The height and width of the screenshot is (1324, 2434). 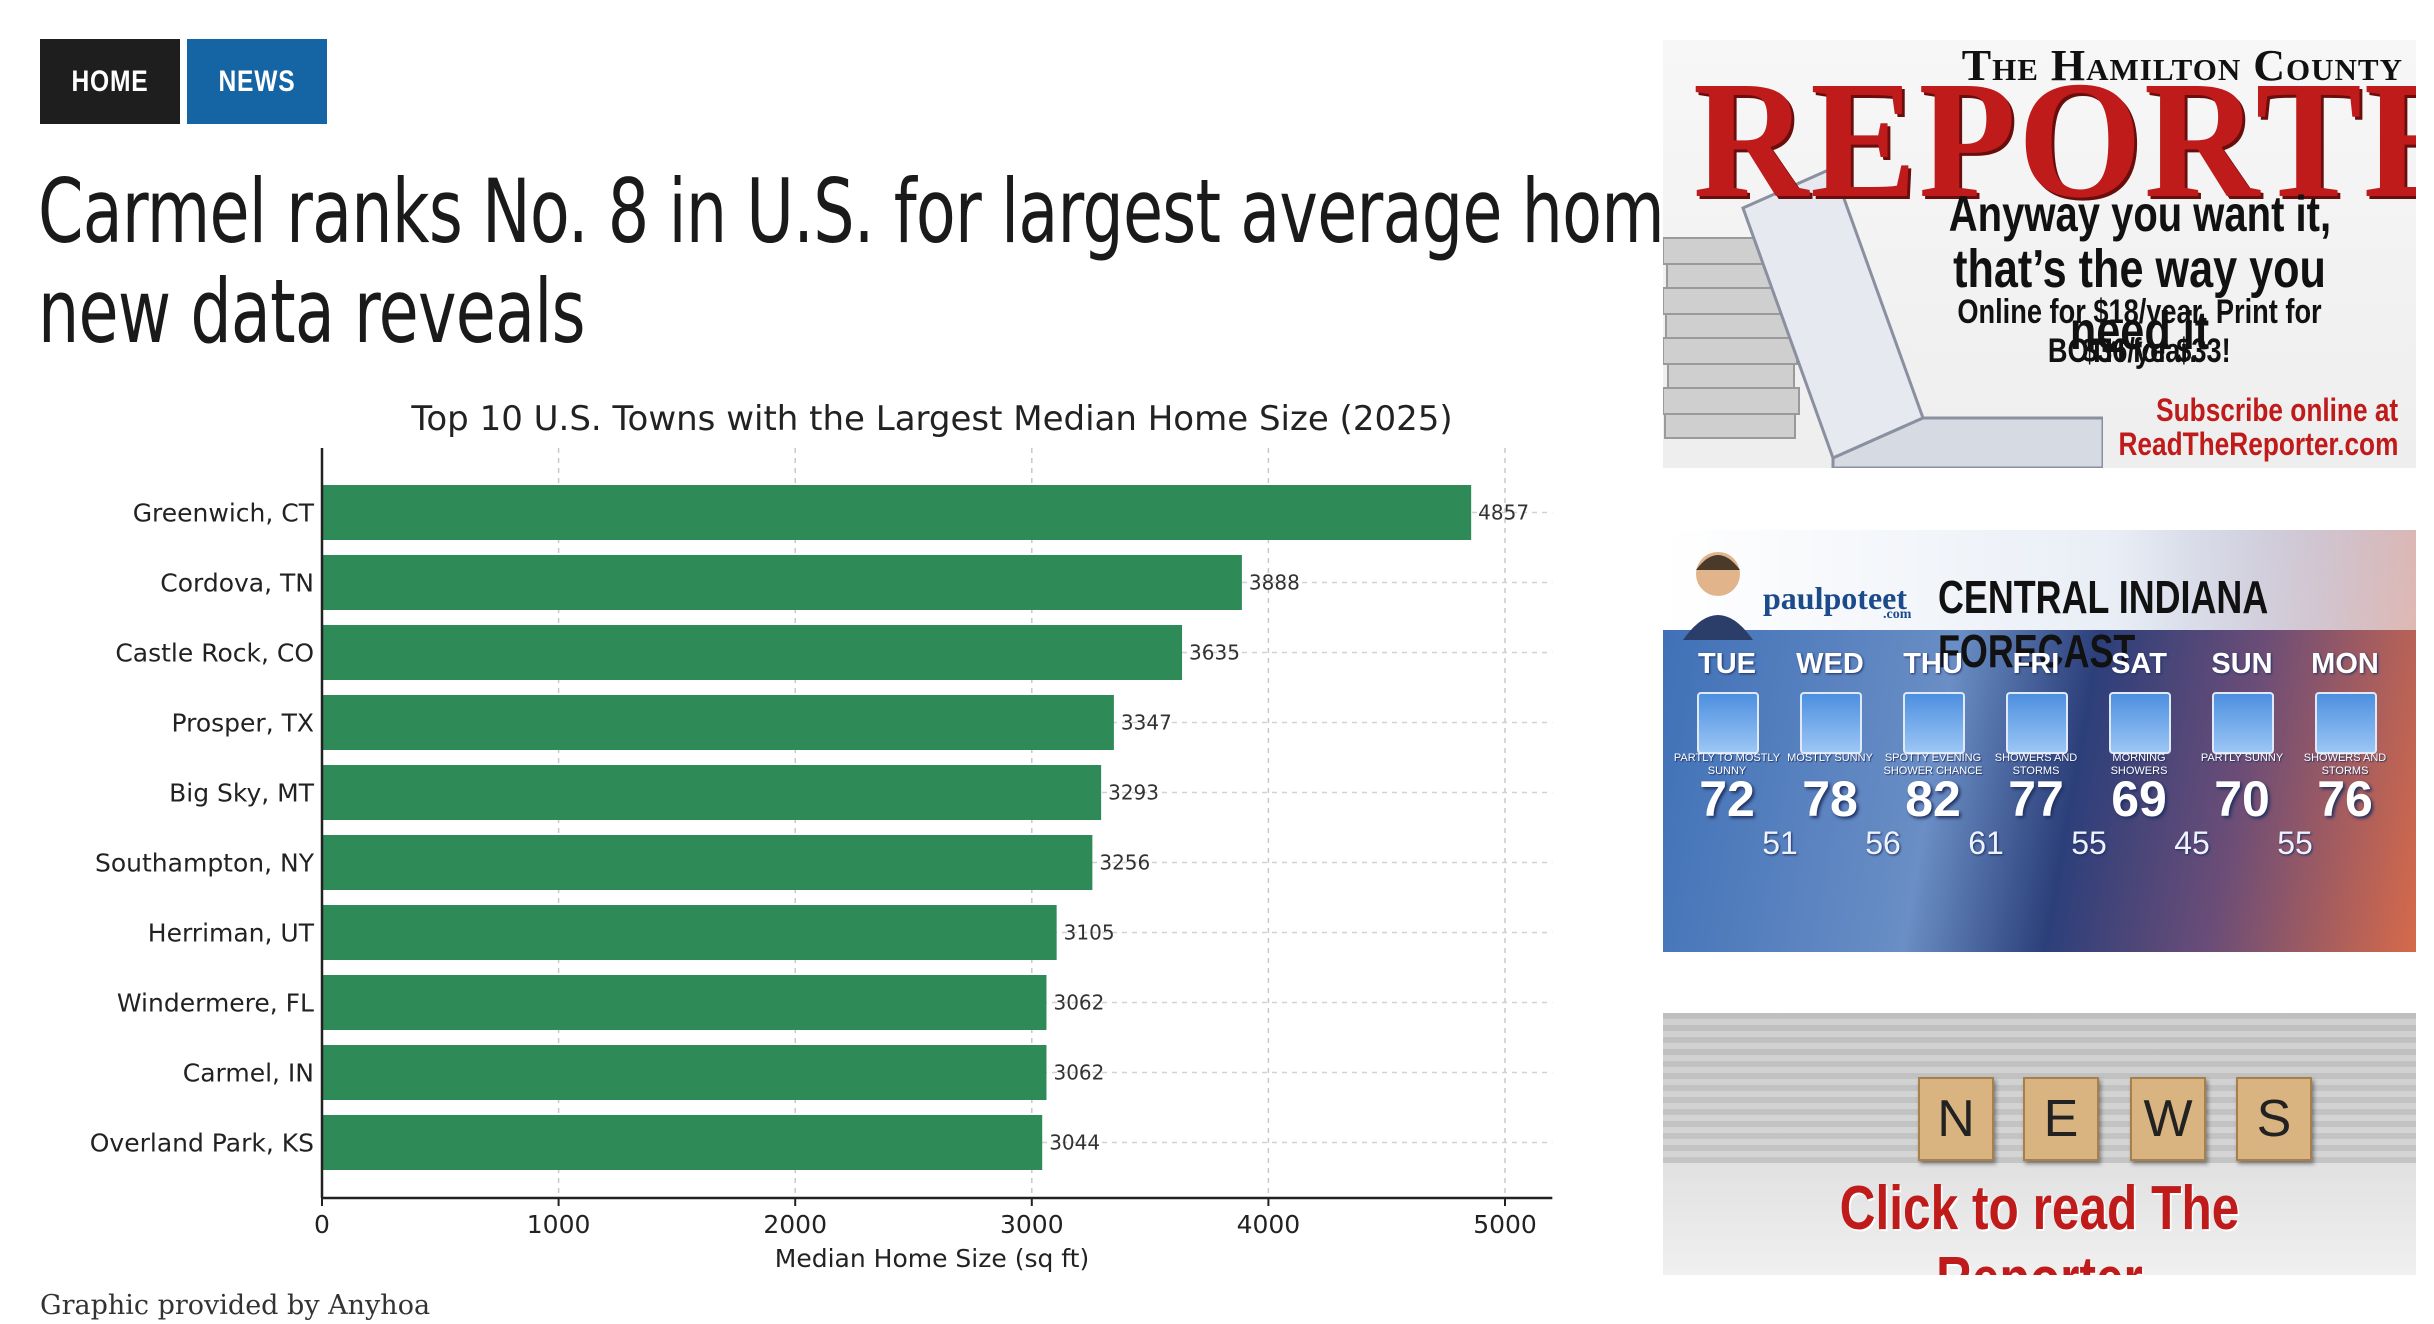 I want to click on category-label: Carmel, IN, so click(x=248, y=1073).